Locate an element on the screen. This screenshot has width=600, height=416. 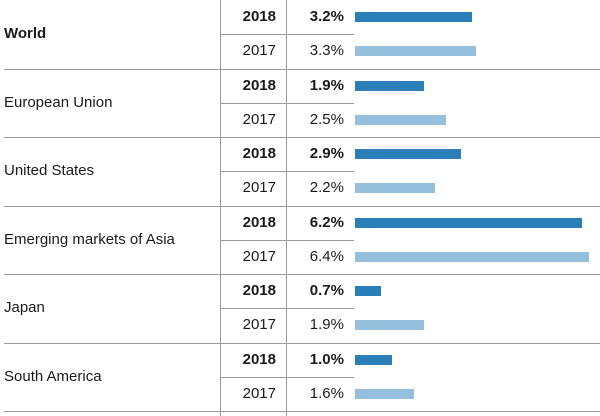
value-label: 6.4% is located at coordinates (326, 256).